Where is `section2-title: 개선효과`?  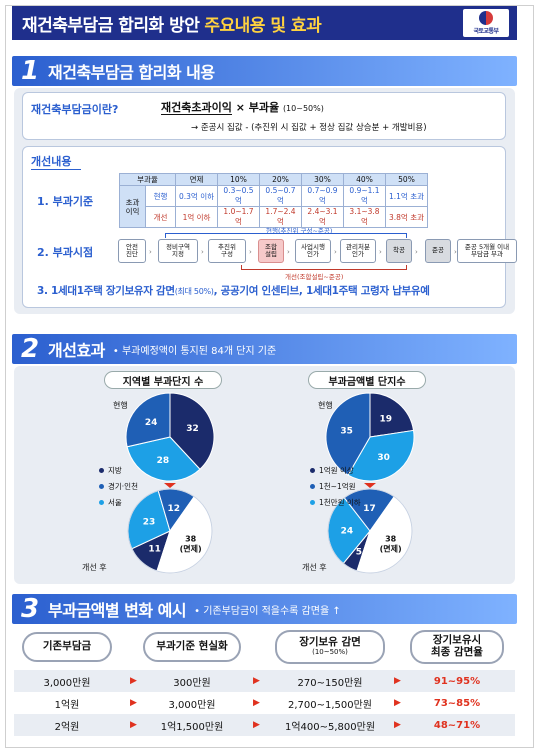
section2-title: 개선효과 is located at coordinates (76, 350).